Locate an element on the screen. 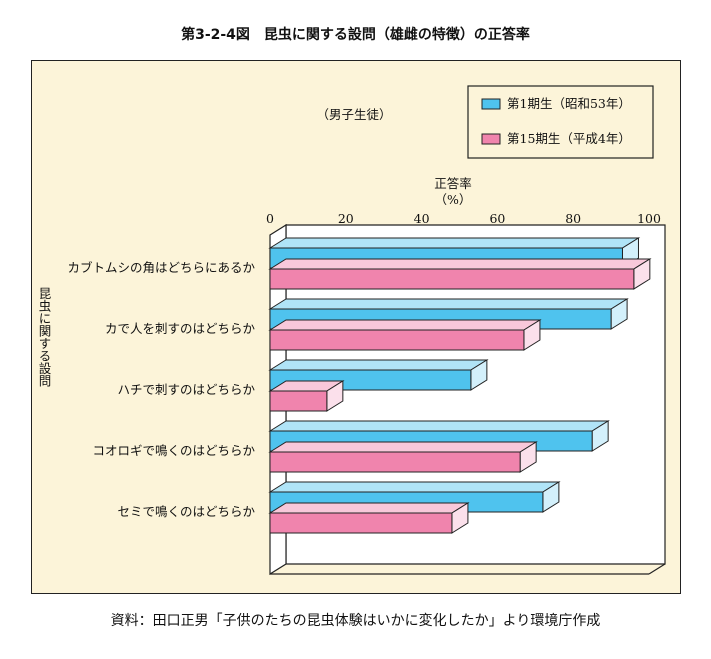  x-tick-label: 80 is located at coordinates (573, 218).